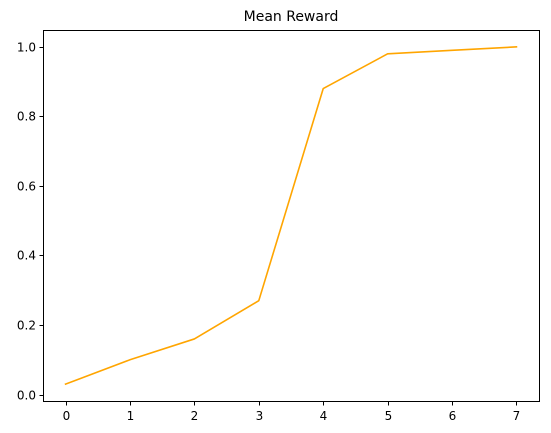  I want to click on x-tick-label: 5, so click(389, 416).